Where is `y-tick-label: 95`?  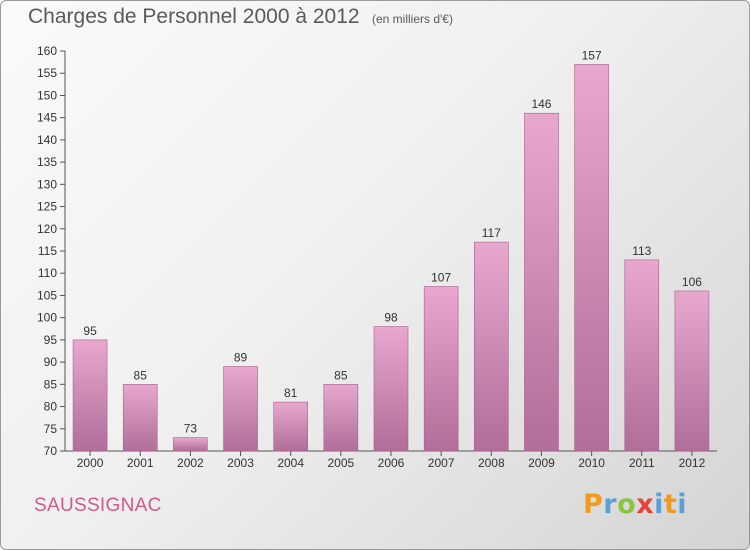 y-tick-label: 95 is located at coordinates (51, 340).